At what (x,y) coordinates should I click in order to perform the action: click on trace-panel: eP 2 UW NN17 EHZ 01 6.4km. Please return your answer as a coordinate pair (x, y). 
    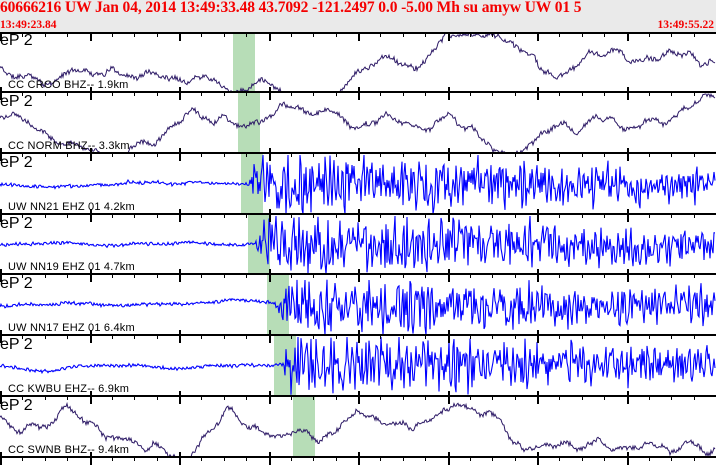
    Looking at the image, I should click on (358, 305).